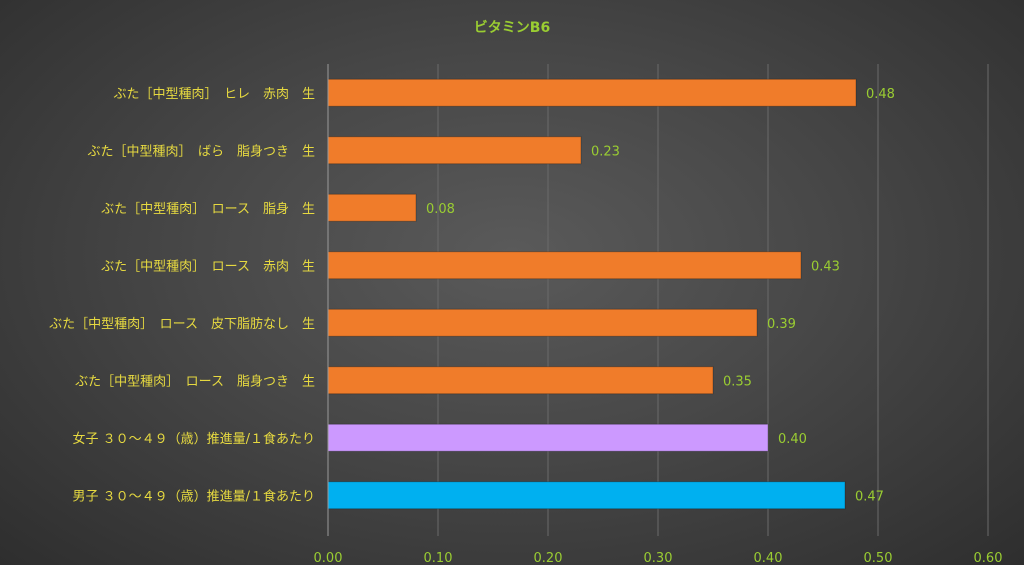 This screenshot has height=565, width=1024. What do you see at coordinates (768, 558) in the screenshot?
I see `x-tick-label: 0.40` at bounding box center [768, 558].